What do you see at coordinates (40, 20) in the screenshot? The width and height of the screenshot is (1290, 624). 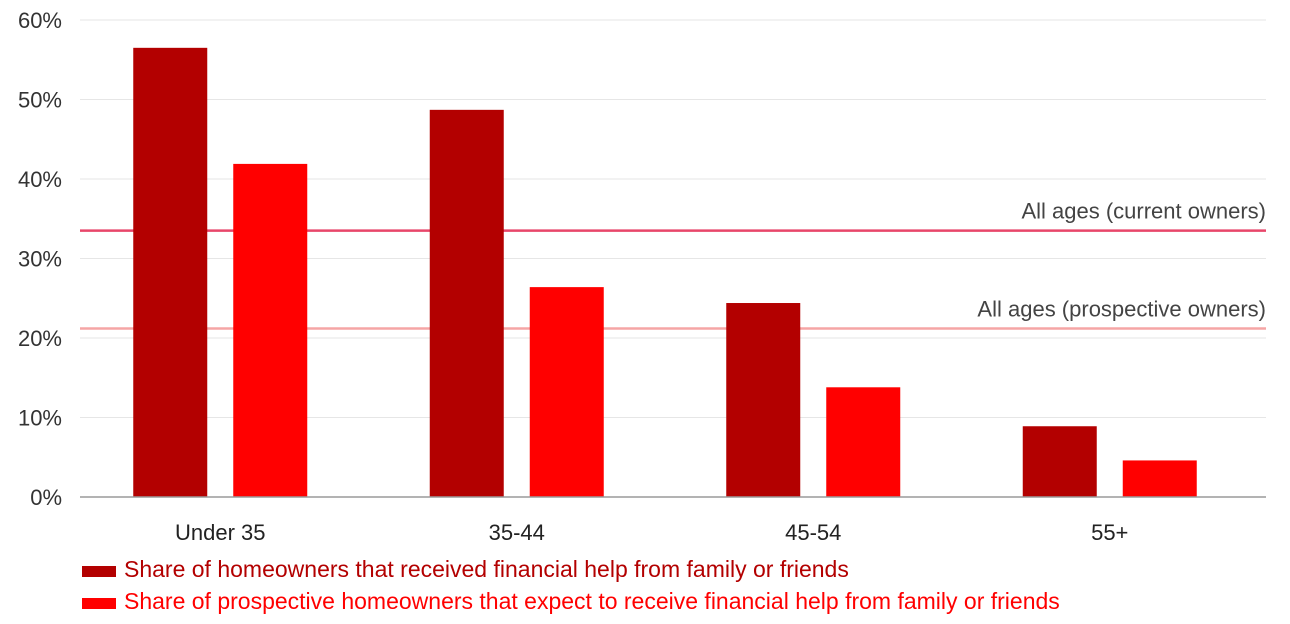 I see `y-tick-label: 60%` at bounding box center [40, 20].